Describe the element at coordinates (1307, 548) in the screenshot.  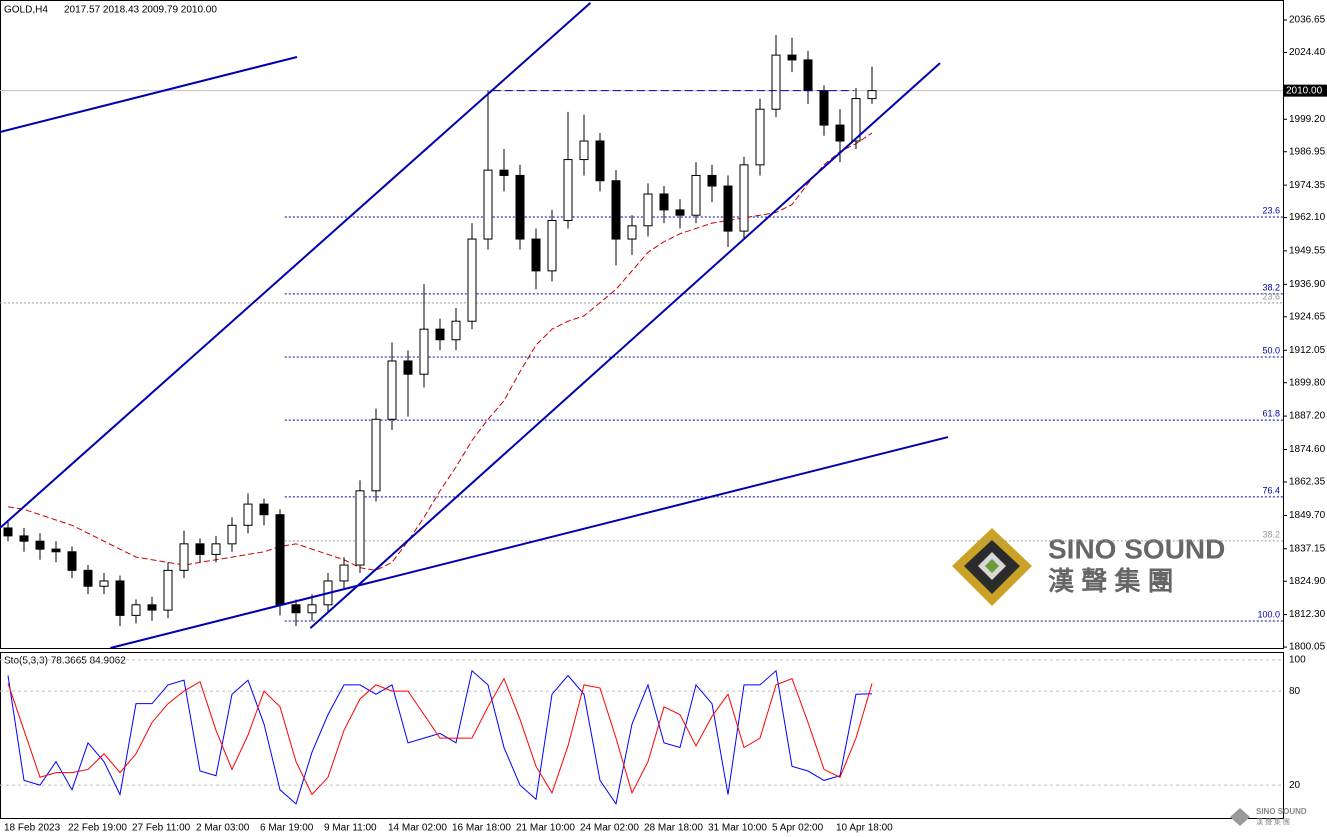
I see `y-tick-label: 1837.15` at that location.